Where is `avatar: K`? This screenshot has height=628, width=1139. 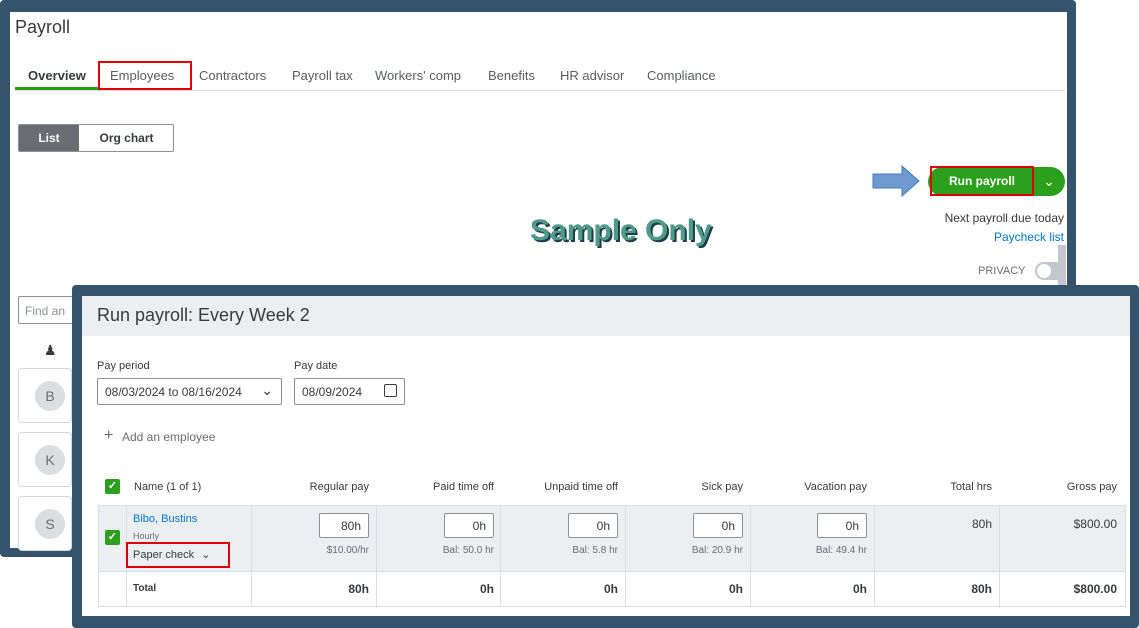
avatar: K is located at coordinates (50, 460).